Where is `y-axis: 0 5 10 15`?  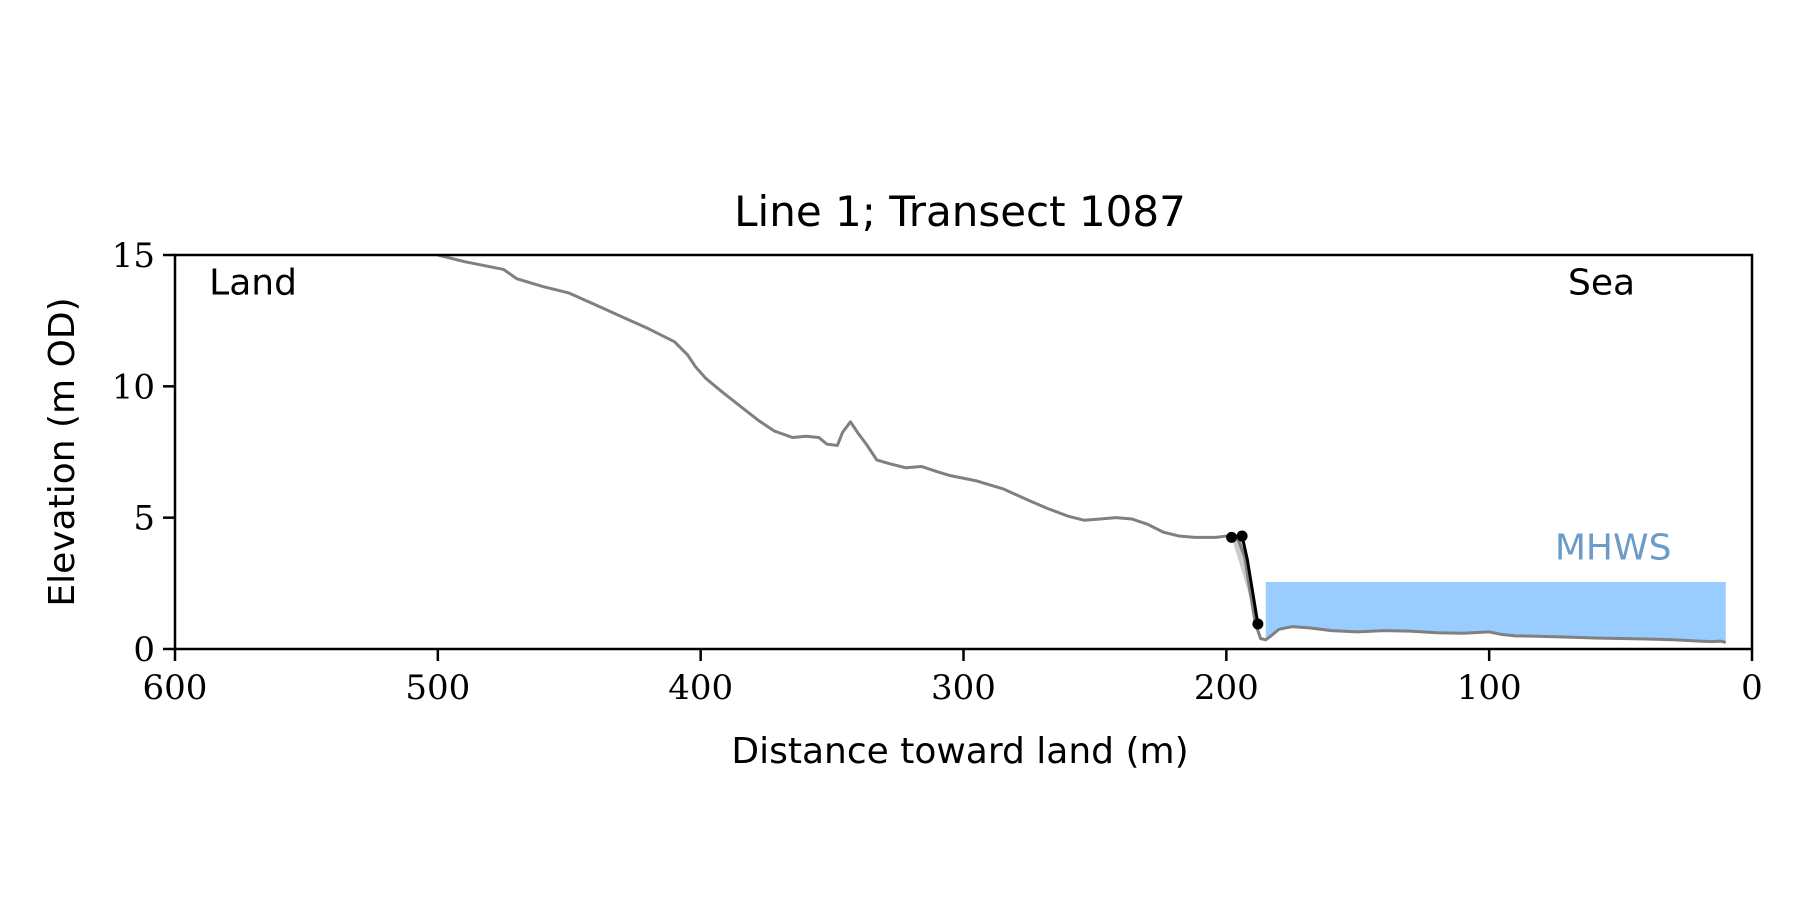
y-axis: 0 5 10 15 is located at coordinates (143, 453).